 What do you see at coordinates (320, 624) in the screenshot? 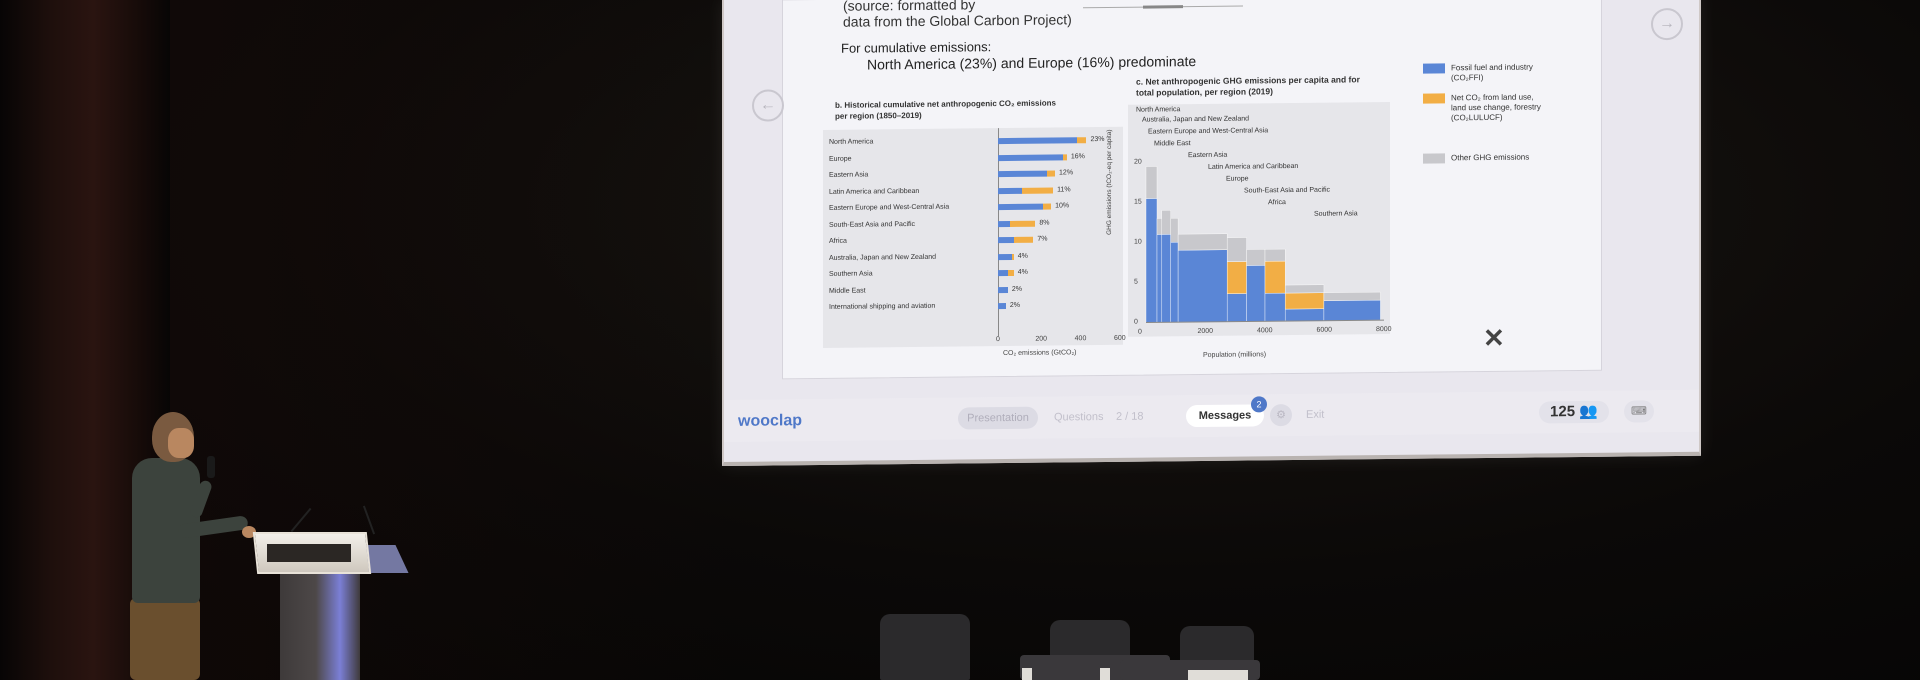
I see `podium-body` at bounding box center [320, 624].